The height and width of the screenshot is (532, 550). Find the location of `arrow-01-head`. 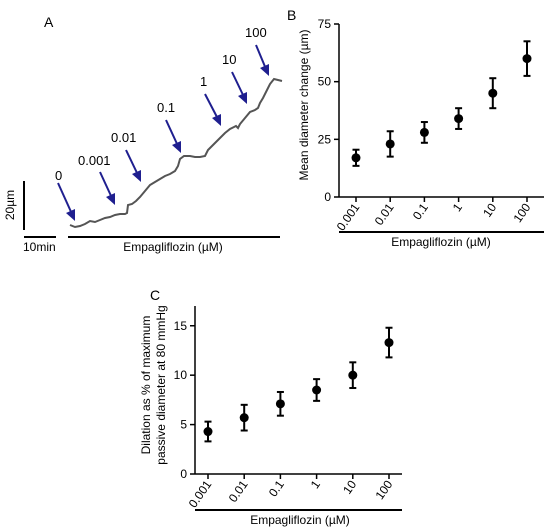

arrow-01-head is located at coordinates (176, 147).